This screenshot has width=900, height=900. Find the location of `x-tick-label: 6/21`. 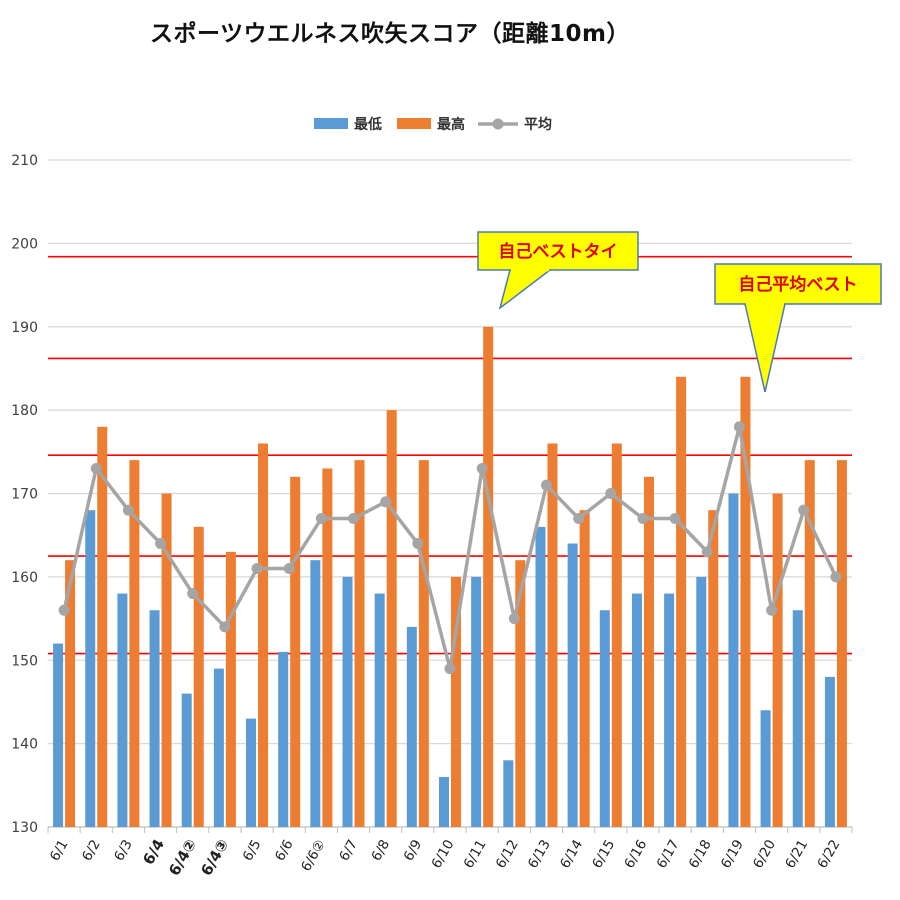

x-tick-label: 6/21 is located at coordinates (796, 854).